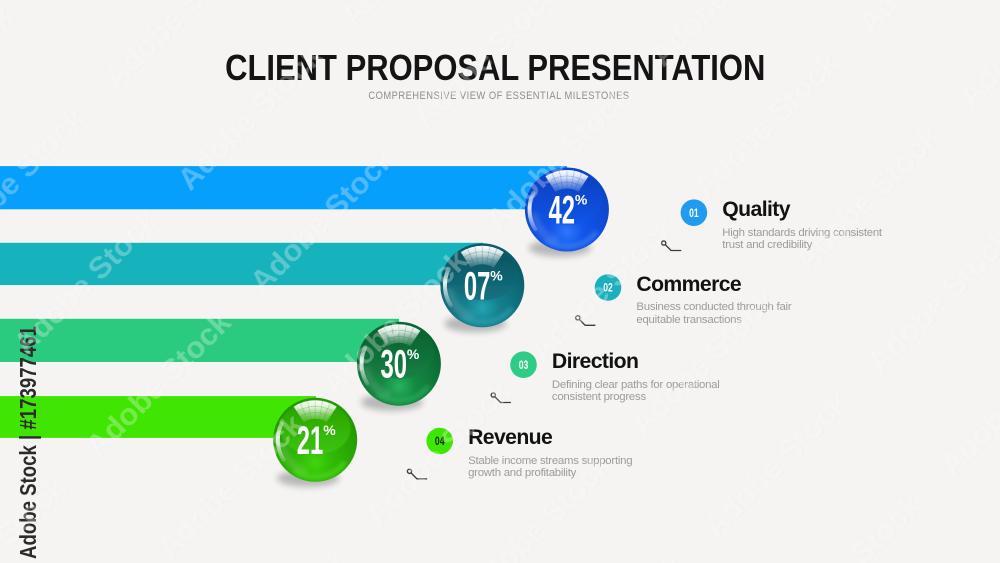 Image resolution: width=1000 pixels, height=563 pixels. I want to click on svg-text: 07, so click(477, 286).